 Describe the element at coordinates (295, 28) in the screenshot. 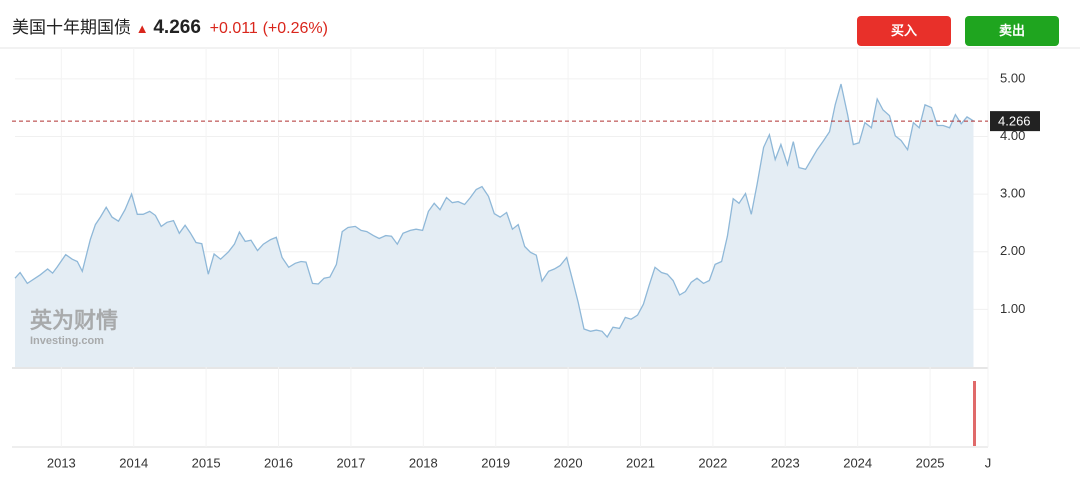

I see `change-percent: (+0.26%)` at that location.